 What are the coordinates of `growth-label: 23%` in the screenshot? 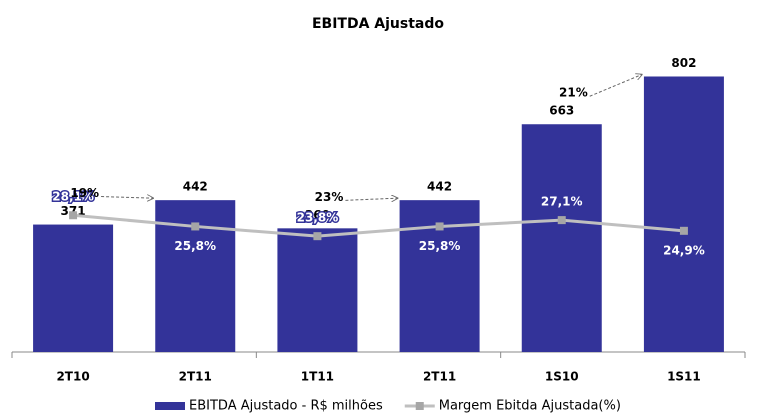 It's located at (329, 197).